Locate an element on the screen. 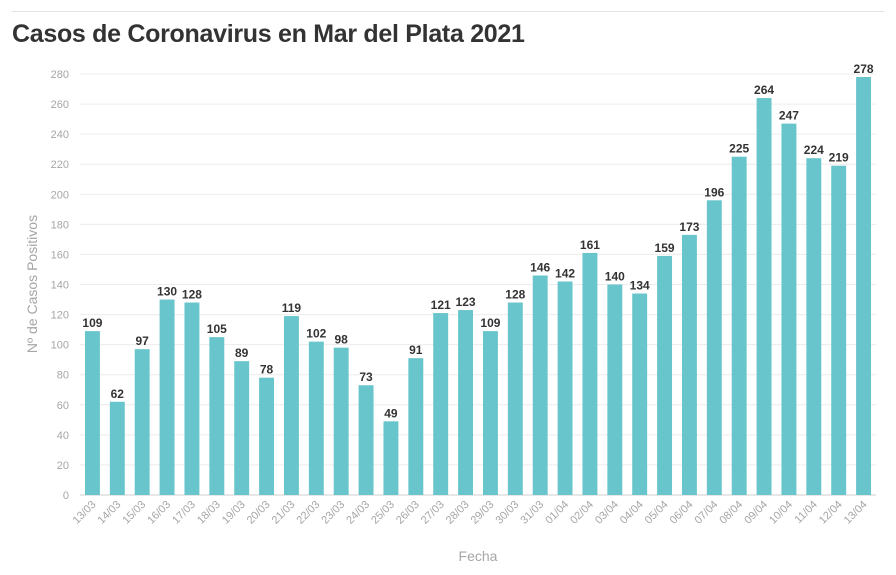 This screenshot has width=896, height=575. y-tick-label: 160 is located at coordinates (60, 255).